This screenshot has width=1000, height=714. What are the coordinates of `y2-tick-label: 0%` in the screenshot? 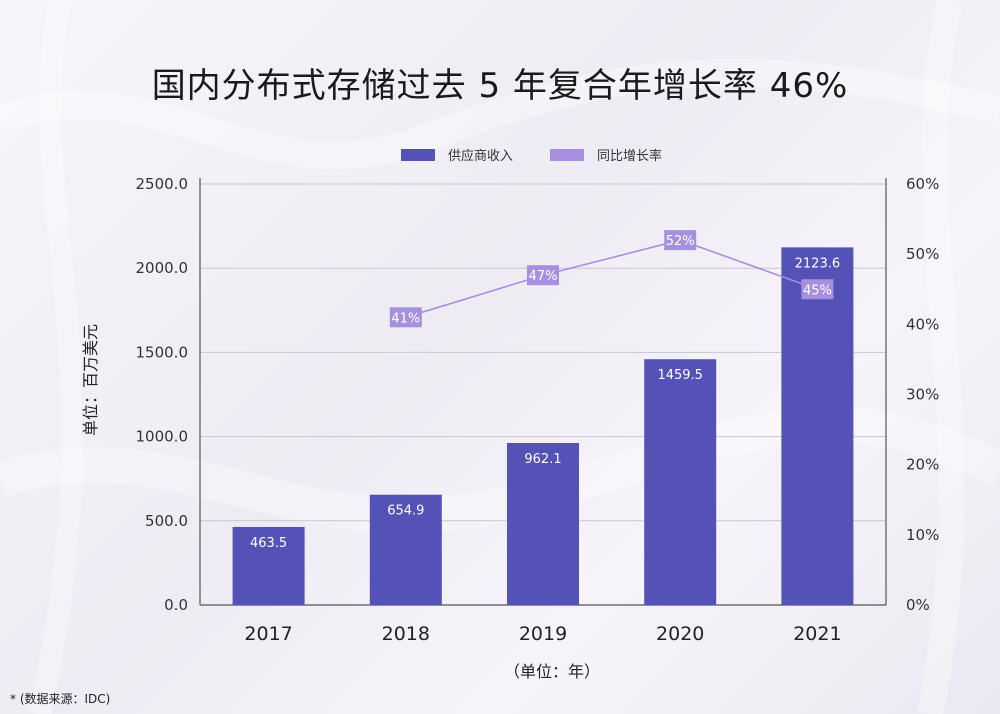 It's located at (918, 605).